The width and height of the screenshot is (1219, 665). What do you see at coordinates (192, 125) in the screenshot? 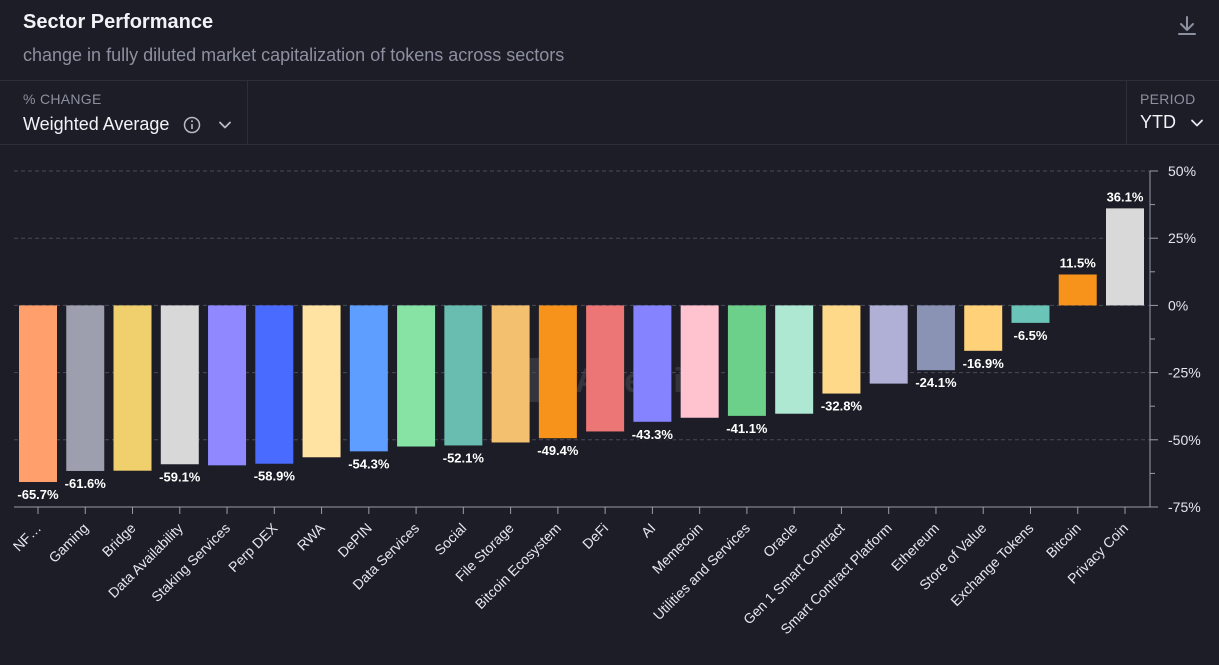
I see `info-icon` at bounding box center [192, 125].